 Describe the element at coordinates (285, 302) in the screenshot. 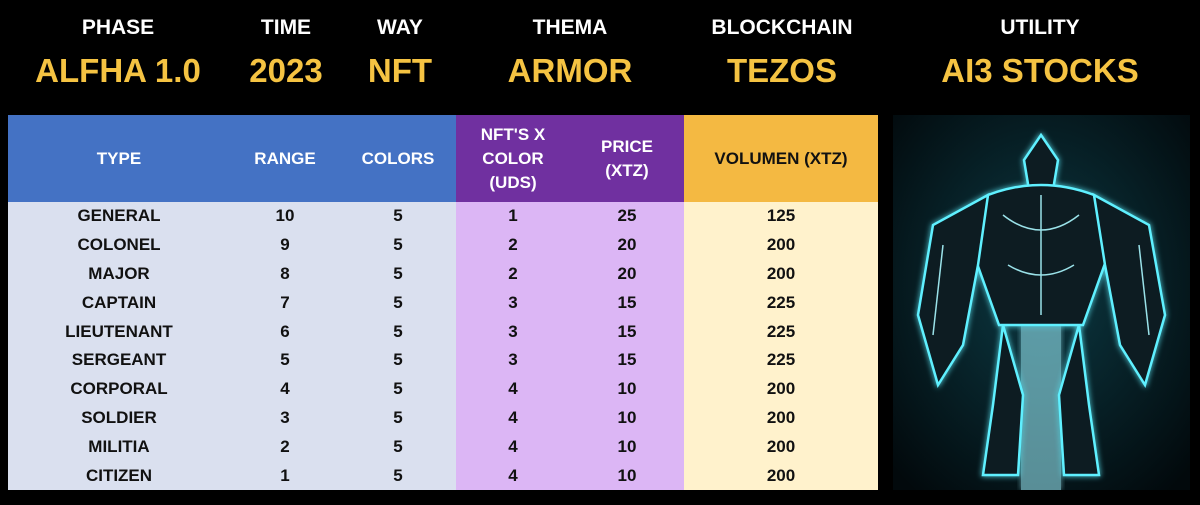

I see `cell: 7` at that location.